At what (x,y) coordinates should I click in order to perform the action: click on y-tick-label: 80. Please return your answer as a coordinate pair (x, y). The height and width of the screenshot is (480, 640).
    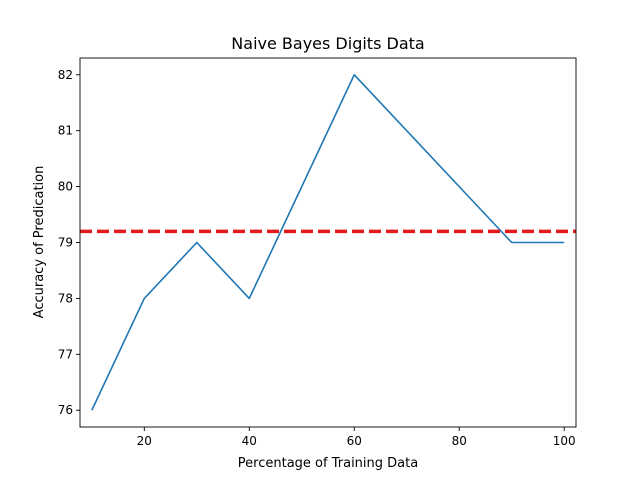
    Looking at the image, I should click on (65, 187).